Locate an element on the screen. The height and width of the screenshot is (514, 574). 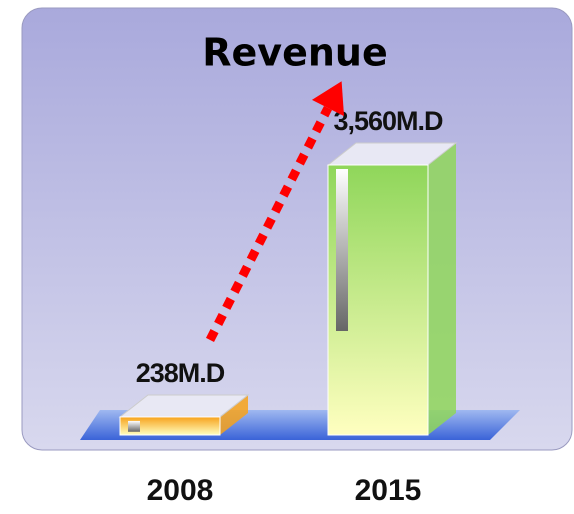
x-tick-label: 2015 is located at coordinates (388, 490).